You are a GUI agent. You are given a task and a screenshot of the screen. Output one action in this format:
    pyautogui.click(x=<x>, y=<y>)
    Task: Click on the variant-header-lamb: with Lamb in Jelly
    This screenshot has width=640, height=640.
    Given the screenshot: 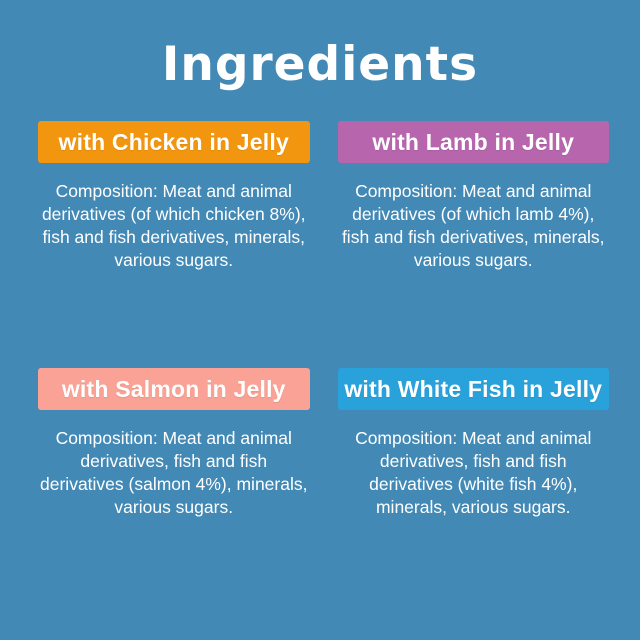 What is the action you would take?
    pyautogui.click(x=473, y=141)
    